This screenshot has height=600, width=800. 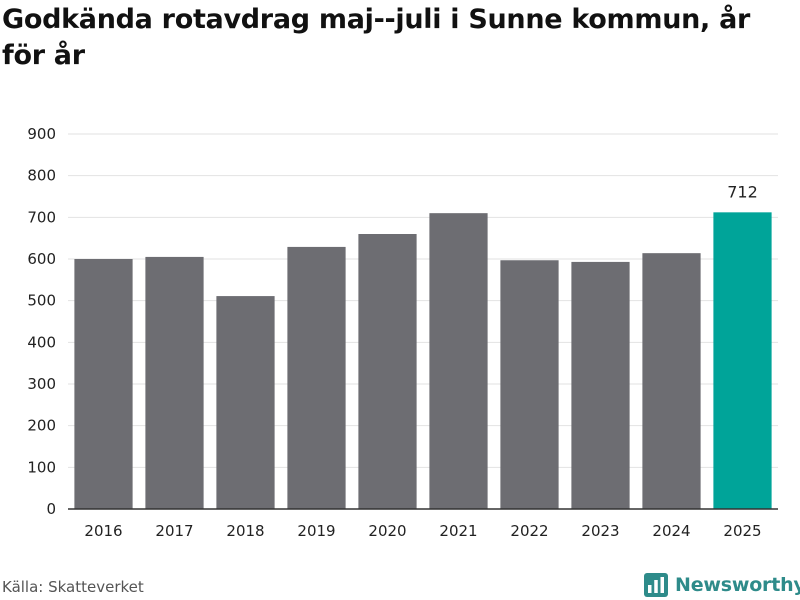 What do you see at coordinates (742, 361) in the screenshot?
I see `bar-2025` at bounding box center [742, 361].